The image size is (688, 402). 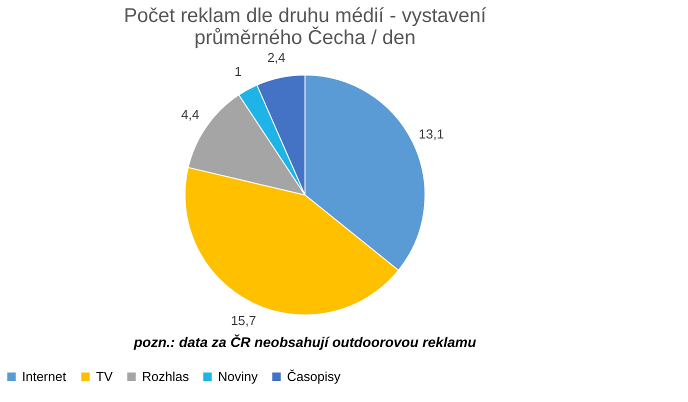 I want to click on data-label: 2,4, so click(x=276, y=57).